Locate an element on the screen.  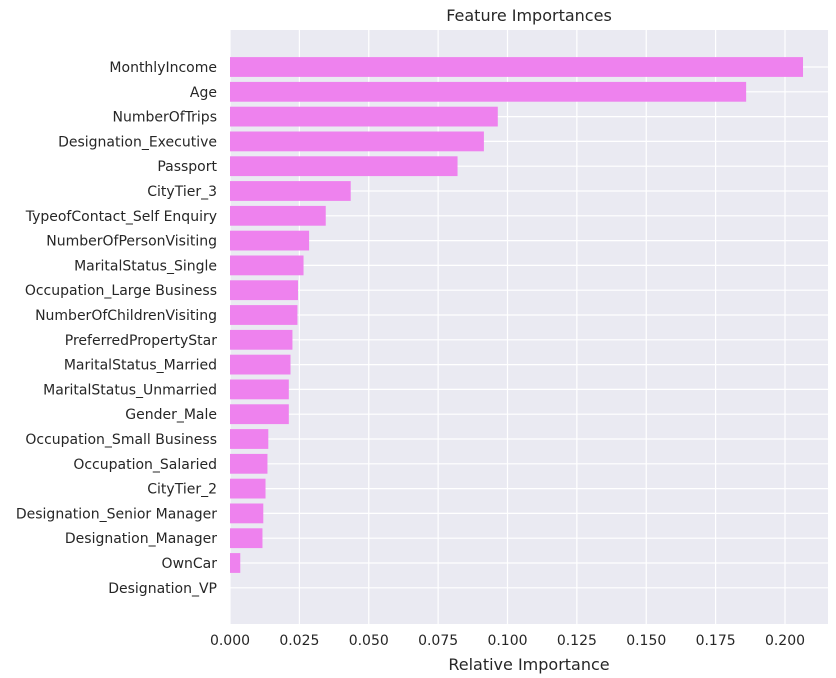
category-label: Designation_Senior Manager is located at coordinates (116, 514).